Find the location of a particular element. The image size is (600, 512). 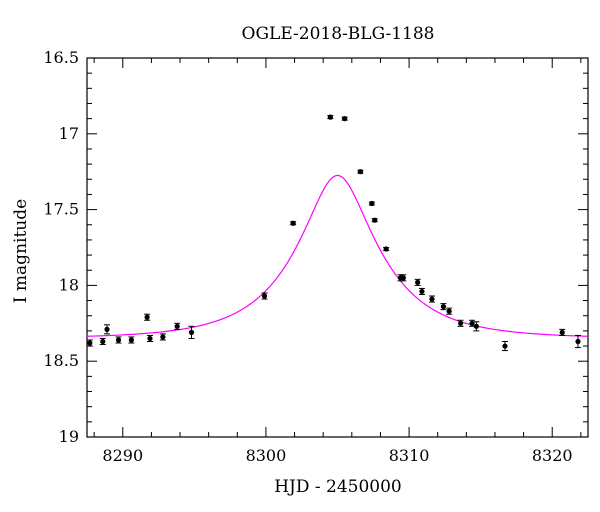

x-axis-label: HJD - 2450000 is located at coordinates (338, 487).